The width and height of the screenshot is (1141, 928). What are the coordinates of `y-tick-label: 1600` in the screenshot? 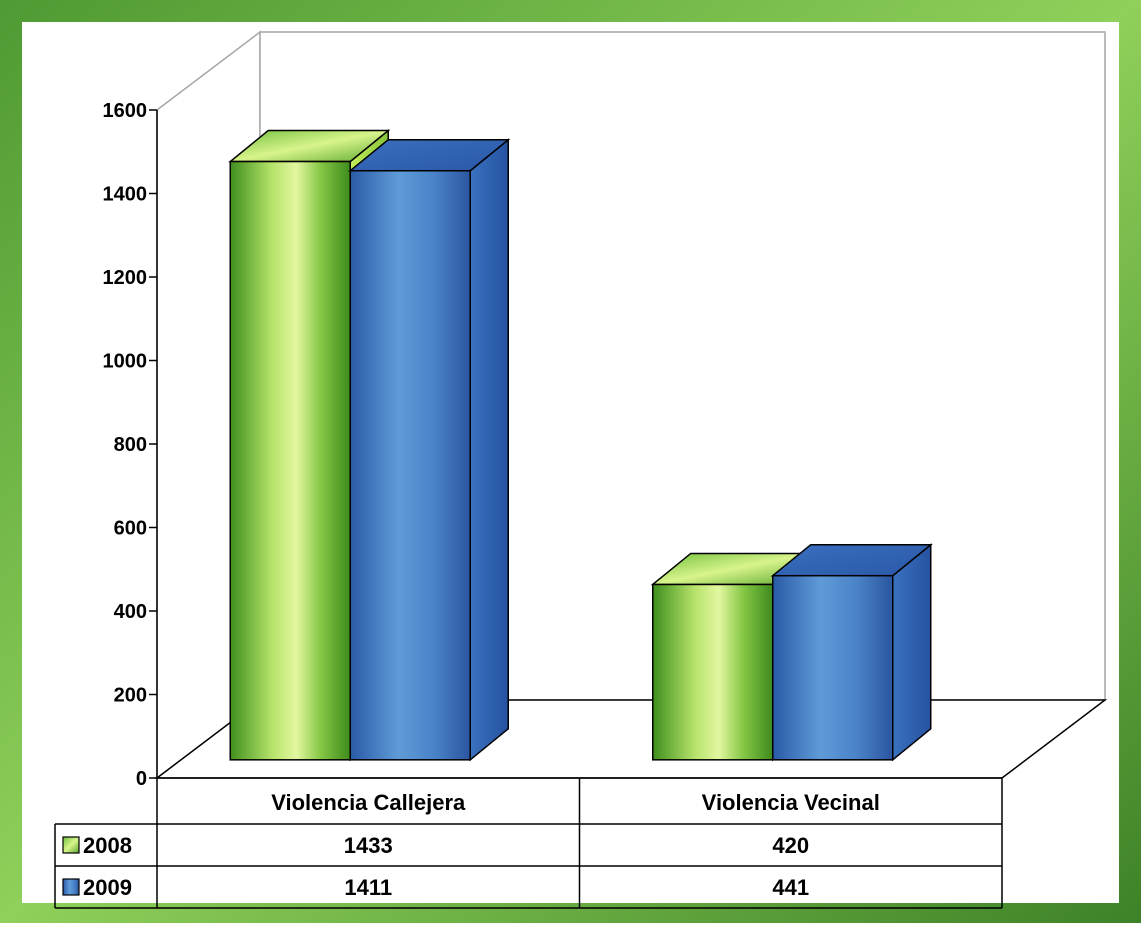 It's located at (125, 111).